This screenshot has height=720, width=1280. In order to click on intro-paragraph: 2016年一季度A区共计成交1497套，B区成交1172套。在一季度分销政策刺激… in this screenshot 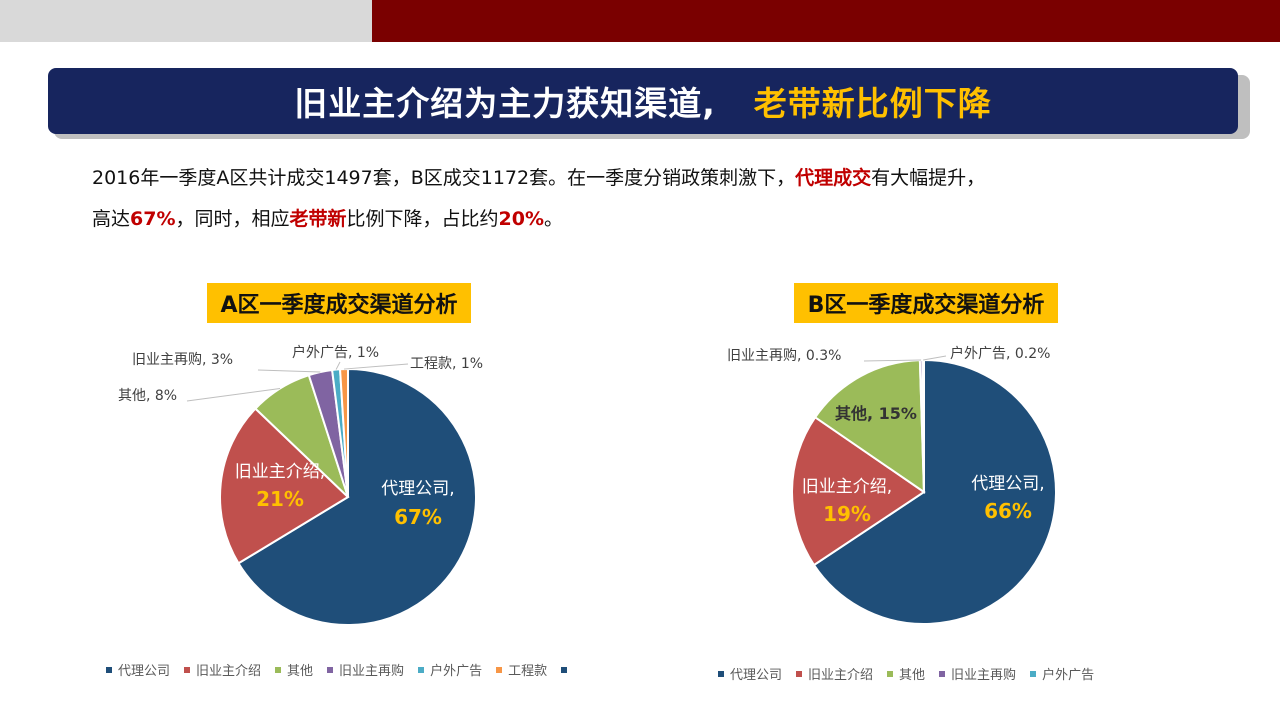, I will do `click(657, 199)`.